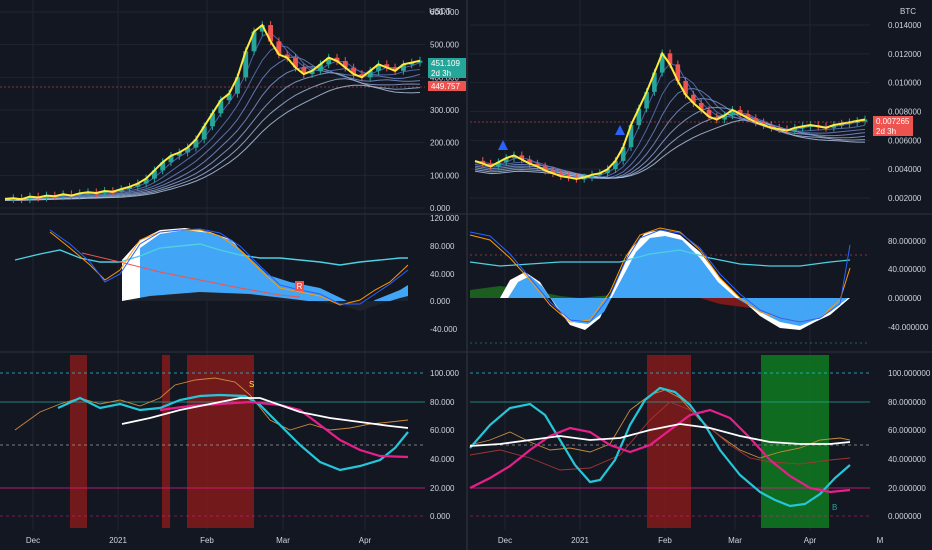 Image resolution: width=932 pixels, height=550 pixels. I want to click on badge-countdown-text: 2d 3h, so click(886, 131).